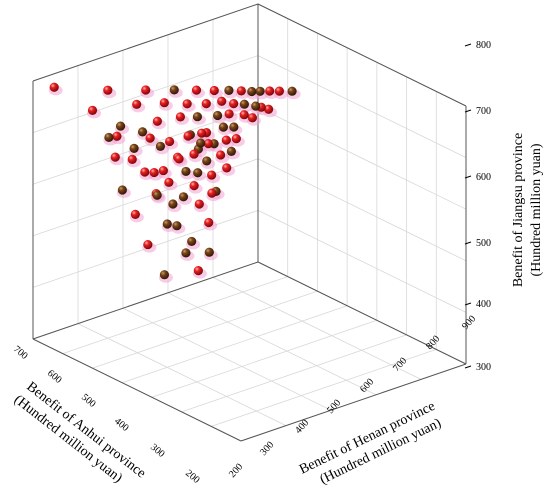 This screenshot has height=501, width=550. What do you see at coordinates (121, 425) in the screenshot?
I see `y-tick-label: 400` at bounding box center [121, 425].